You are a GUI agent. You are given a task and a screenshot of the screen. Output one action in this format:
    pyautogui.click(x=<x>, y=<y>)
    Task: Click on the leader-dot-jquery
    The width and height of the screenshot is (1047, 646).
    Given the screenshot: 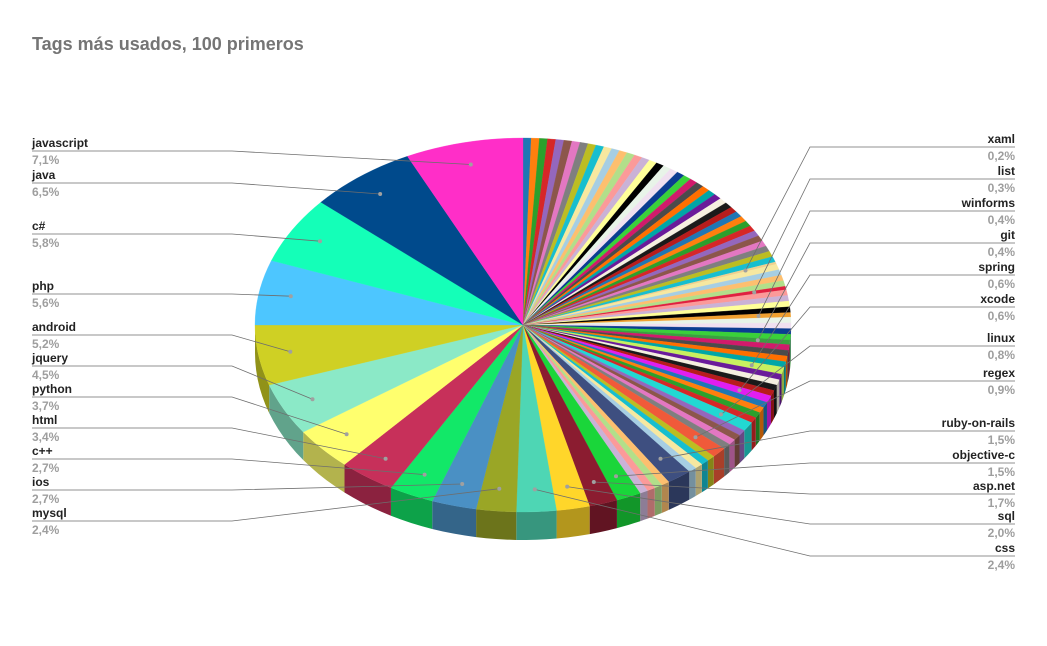 What is the action you would take?
    pyautogui.click(x=312, y=399)
    